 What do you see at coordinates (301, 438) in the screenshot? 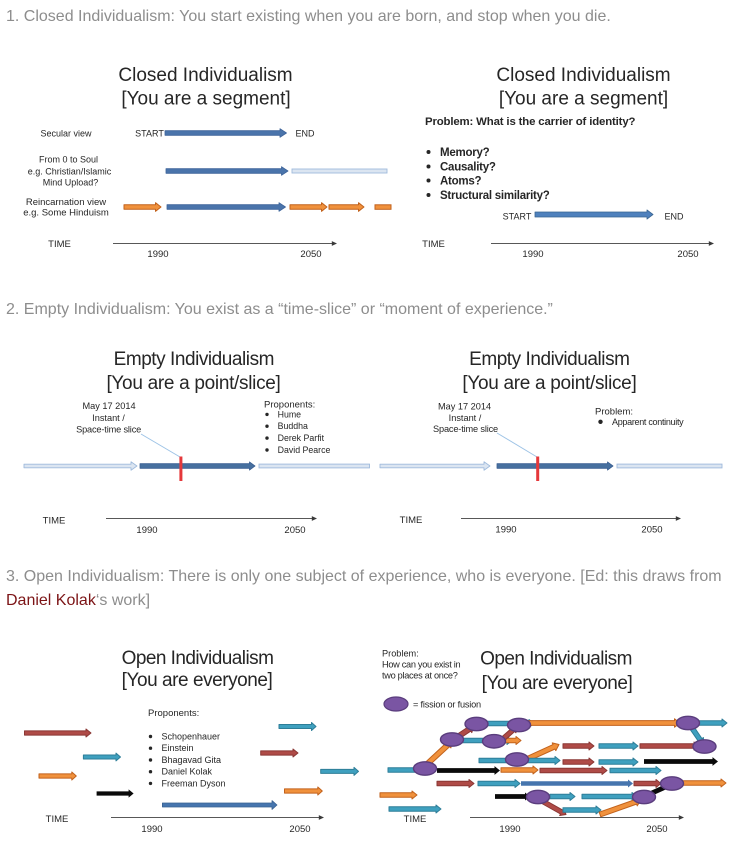
I see `svg-text: Derek Parfit` at bounding box center [301, 438].